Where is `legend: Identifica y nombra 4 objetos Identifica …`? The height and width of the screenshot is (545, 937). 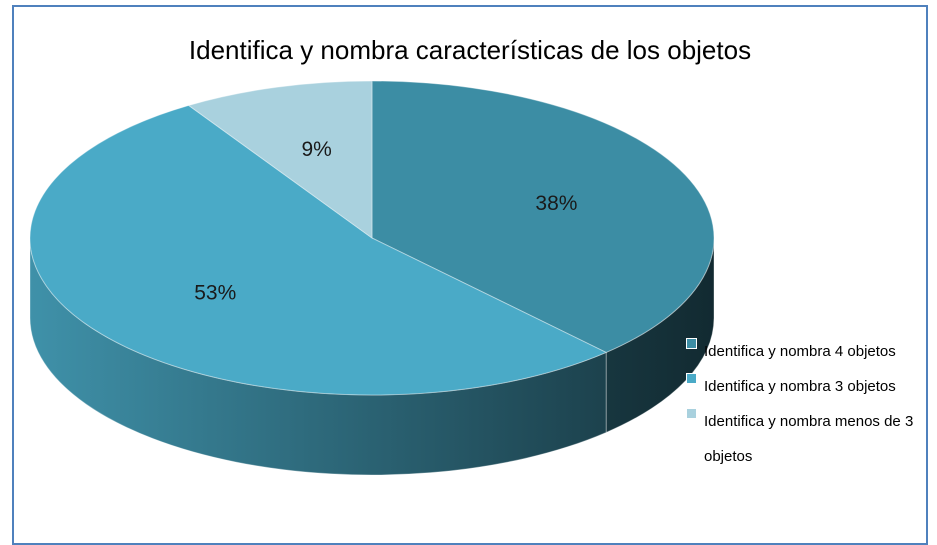
legend: Identifica y nombra 4 objetos Identifica … is located at coordinates (808, 404).